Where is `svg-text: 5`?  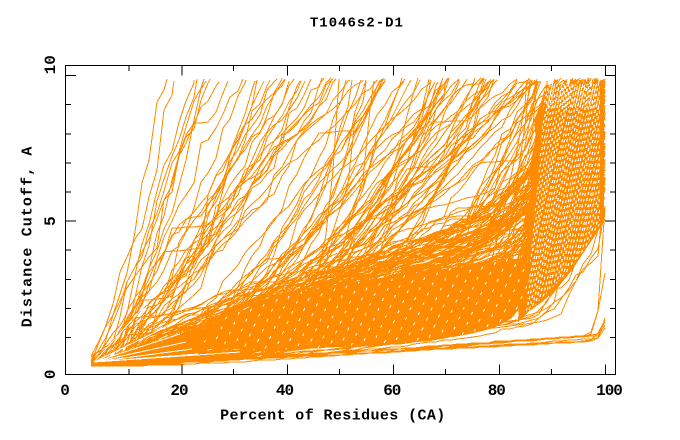
svg-text: 5 is located at coordinates (51, 221).